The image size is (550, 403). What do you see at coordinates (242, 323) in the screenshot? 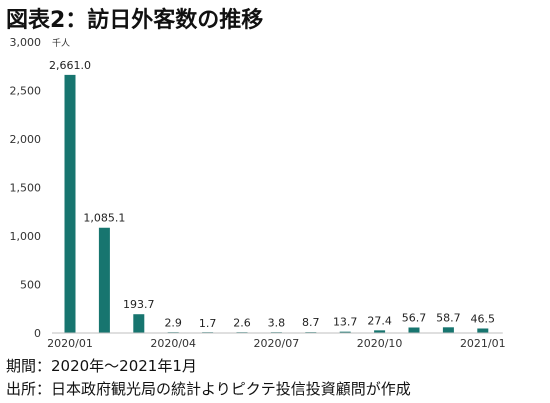
I see `data-label: 2.6` at bounding box center [242, 323].